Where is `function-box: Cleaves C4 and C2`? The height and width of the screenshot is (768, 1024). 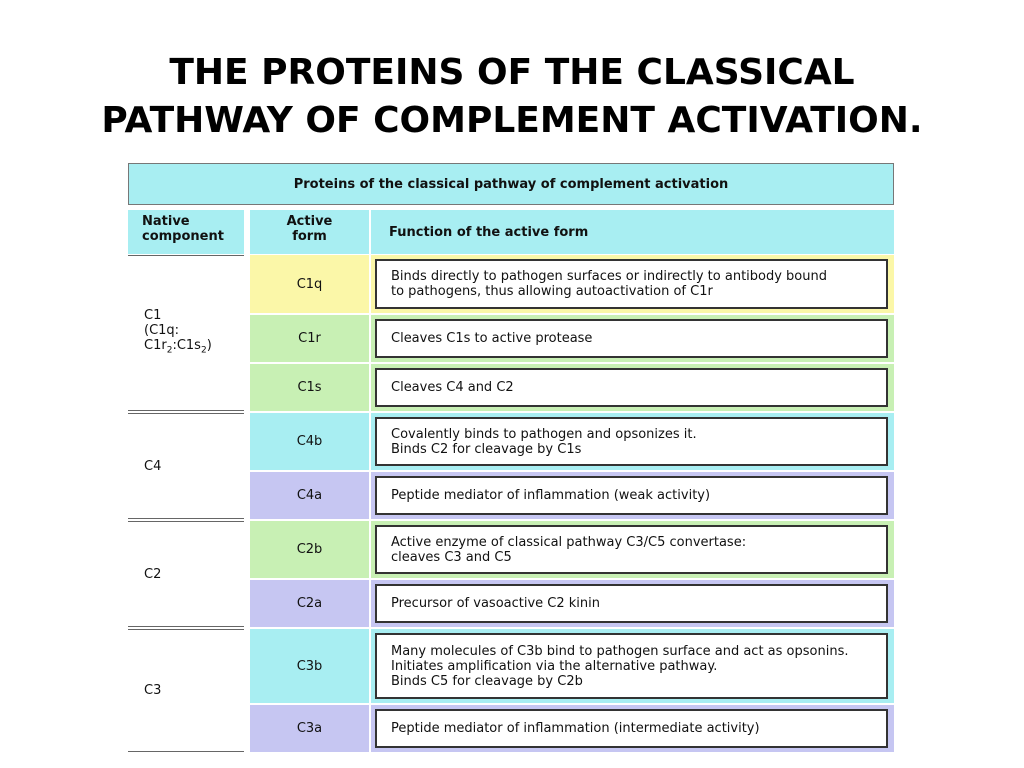
function-box: Cleaves C4 and C2 is located at coordinates (631, 387).